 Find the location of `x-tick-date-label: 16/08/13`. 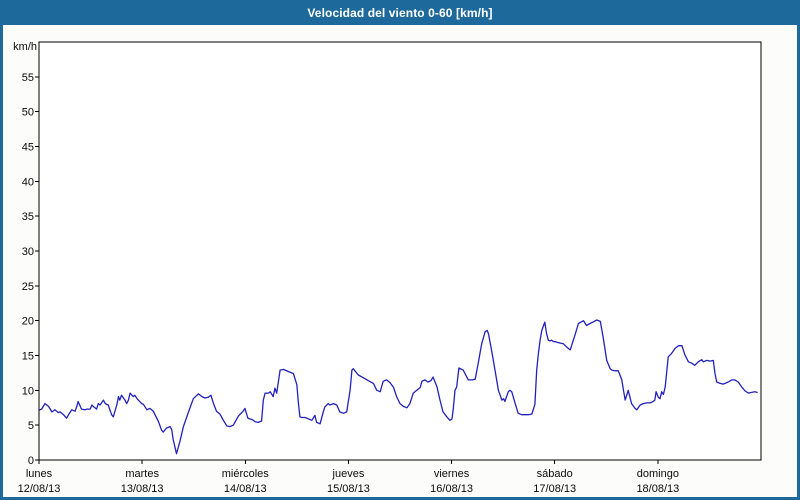

x-tick-date-label: 16/08/13 is located at coordinates (451, 489).